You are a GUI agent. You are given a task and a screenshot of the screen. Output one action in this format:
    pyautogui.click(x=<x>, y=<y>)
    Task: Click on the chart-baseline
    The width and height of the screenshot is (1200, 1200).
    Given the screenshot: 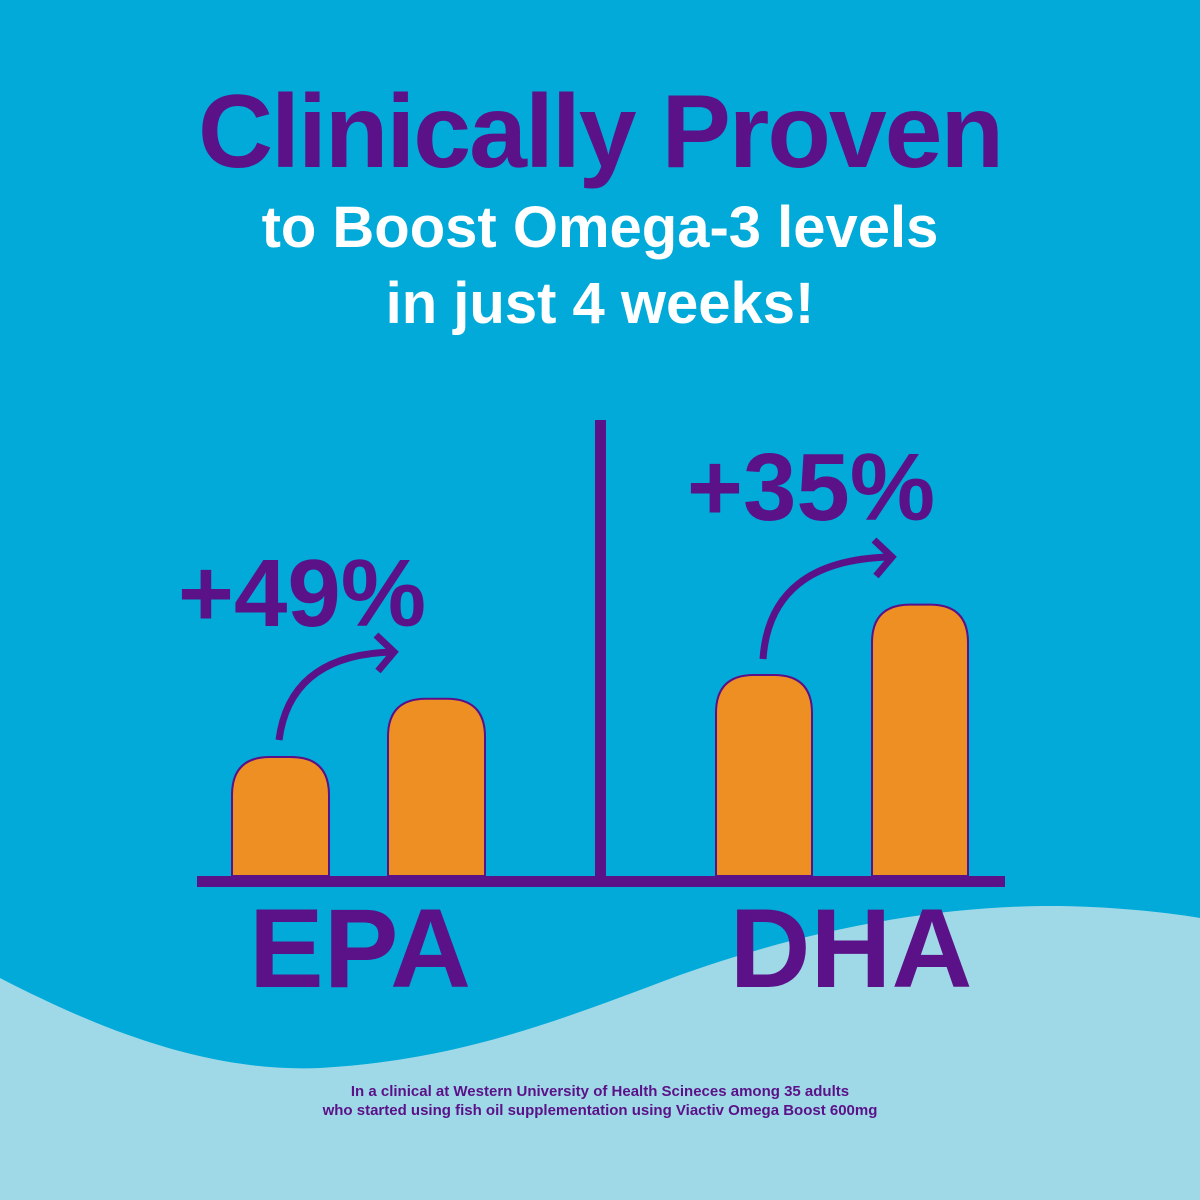 What is the action you would take?
    pyautogui.click(x=601, y=881)
    